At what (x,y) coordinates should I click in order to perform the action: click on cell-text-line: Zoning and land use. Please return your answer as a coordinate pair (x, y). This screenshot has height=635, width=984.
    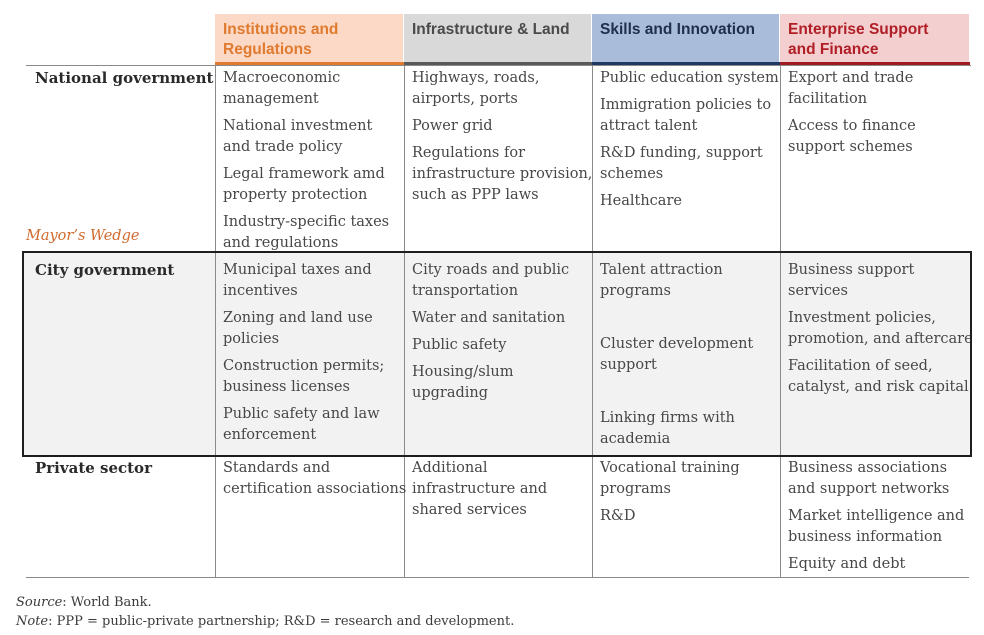
    Looking at the image, I should click on (298, 318).